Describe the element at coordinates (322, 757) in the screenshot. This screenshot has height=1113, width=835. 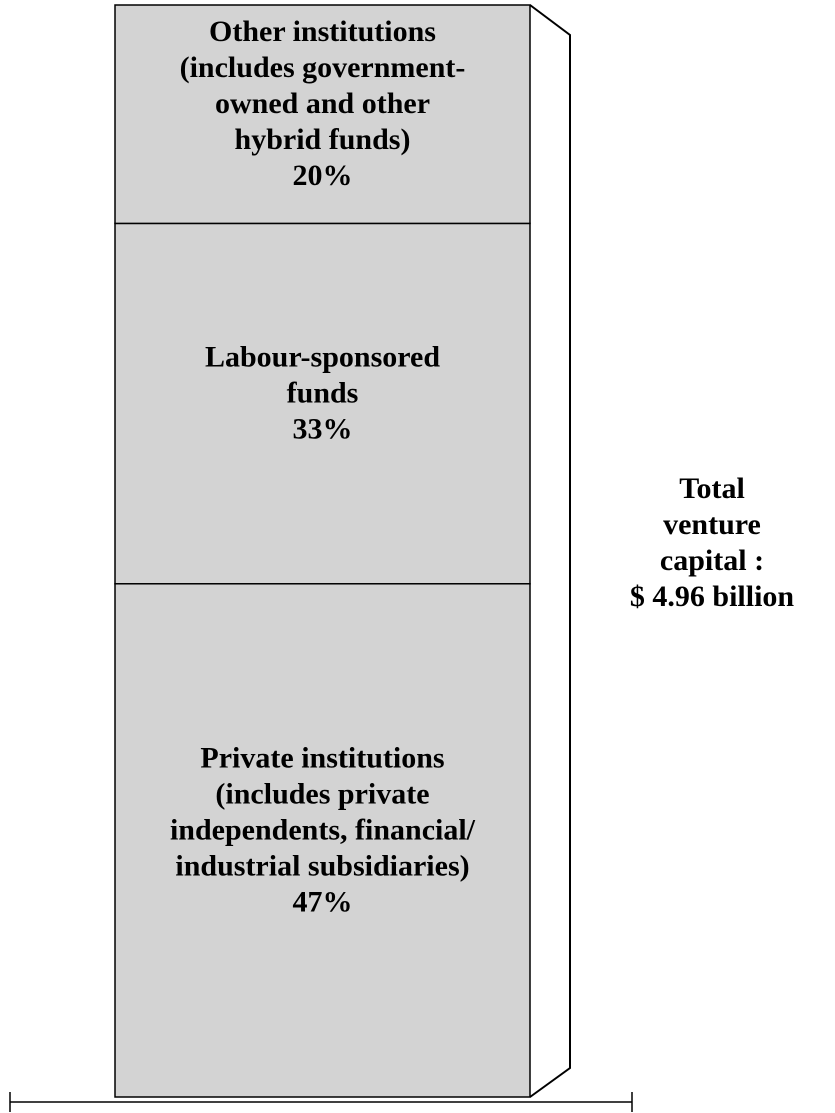
I see `segment-label: Private institutions` at that location.